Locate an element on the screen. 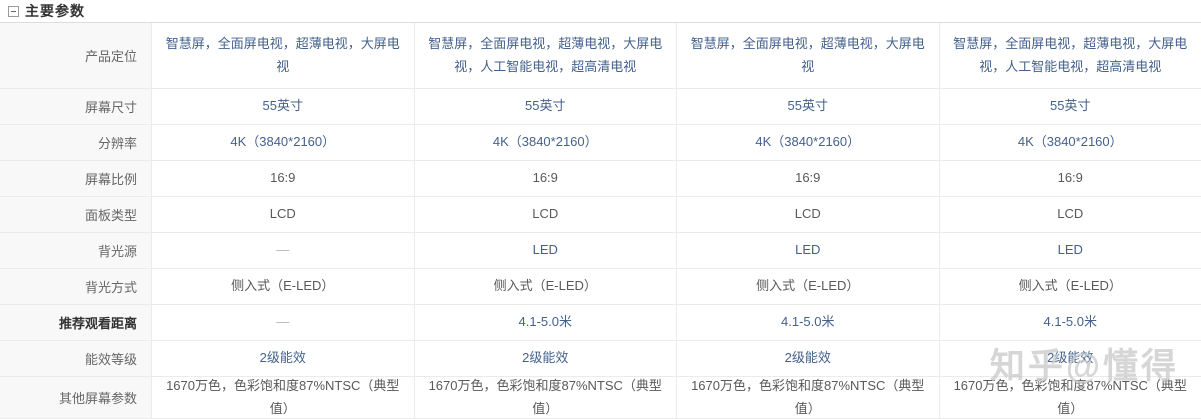  section-header: 主要参数 is located at coordinates (600, 11).